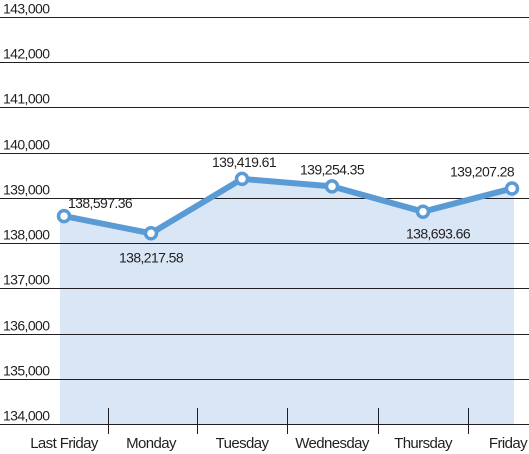  I want to click on x-tick-label: Monday, so click(151, 443).